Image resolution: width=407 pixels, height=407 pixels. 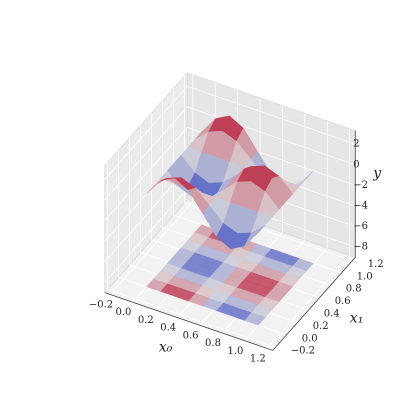 I want to click on y-tick-label: 0.4, so click(x=332, y=314).